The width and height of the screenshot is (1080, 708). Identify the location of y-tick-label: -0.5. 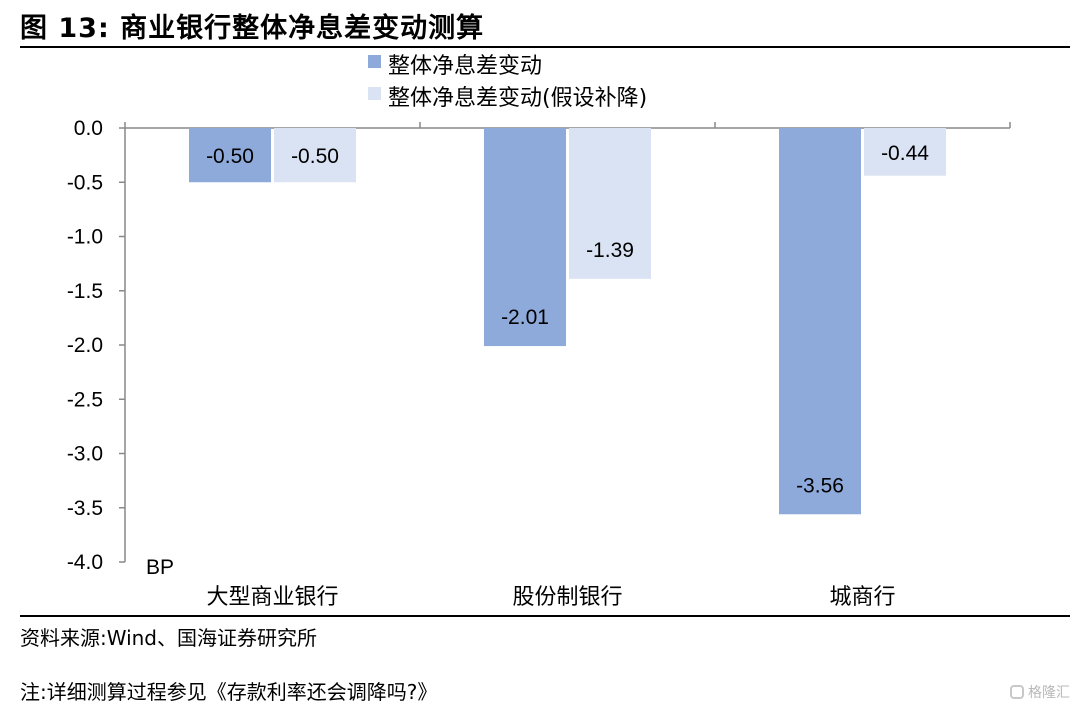
(85, 182).